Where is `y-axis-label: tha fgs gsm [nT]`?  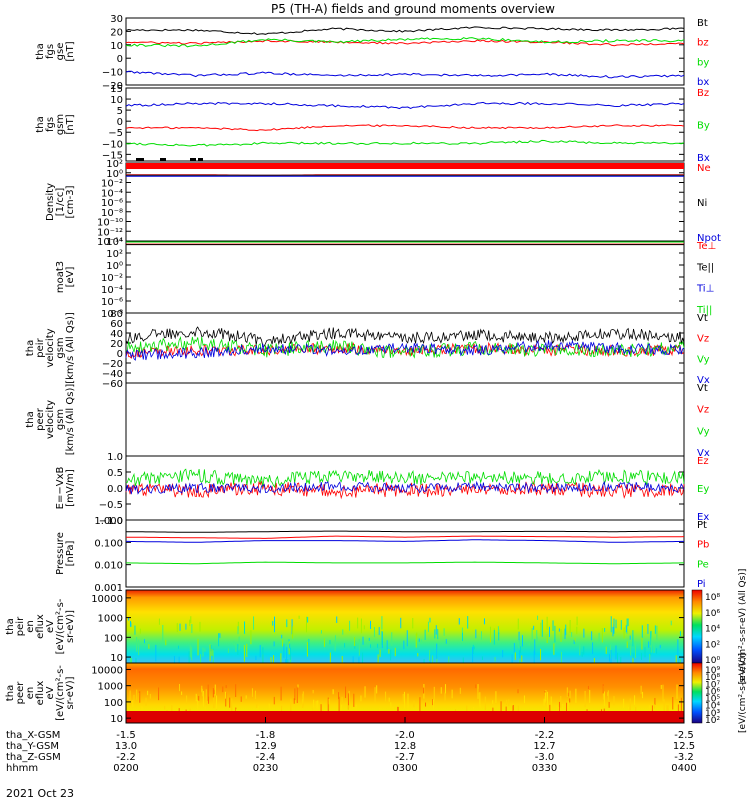 y-axis-label: tha fgs gsm [nT] is located at coordinates (55, 124).